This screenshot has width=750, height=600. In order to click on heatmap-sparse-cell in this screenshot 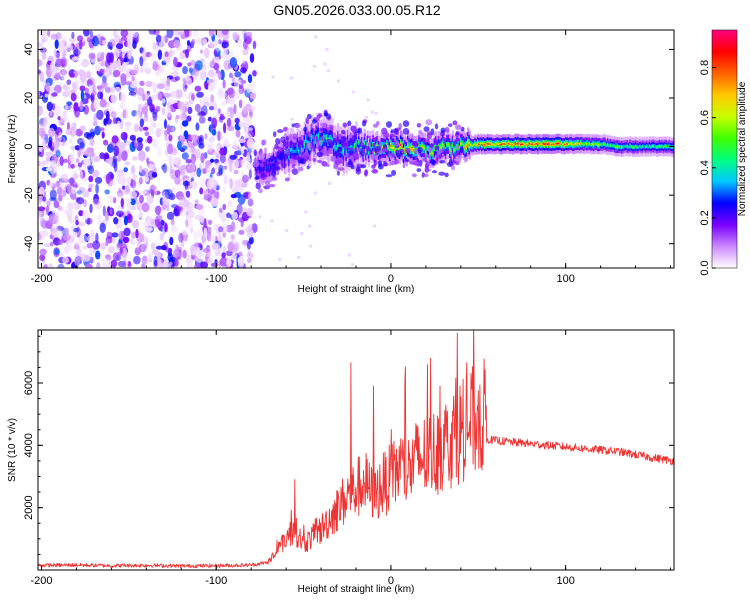, I will do `click(306, 212)`.